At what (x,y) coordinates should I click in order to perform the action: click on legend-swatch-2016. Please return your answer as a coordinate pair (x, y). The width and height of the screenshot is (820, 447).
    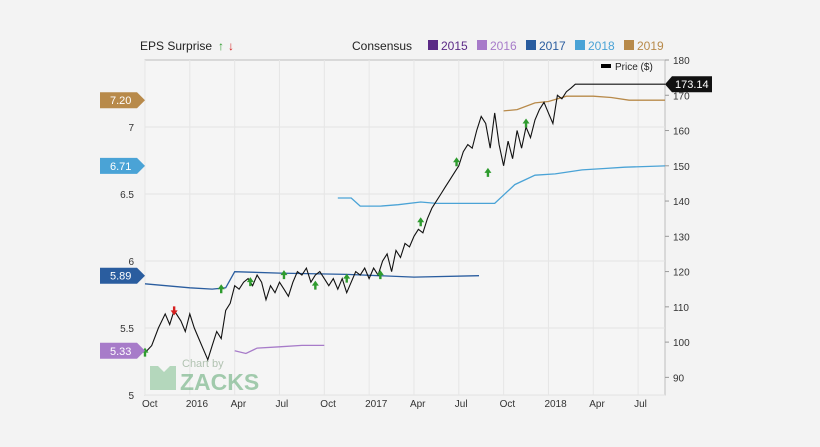
    Looking at the image, I should click on (482, 45).